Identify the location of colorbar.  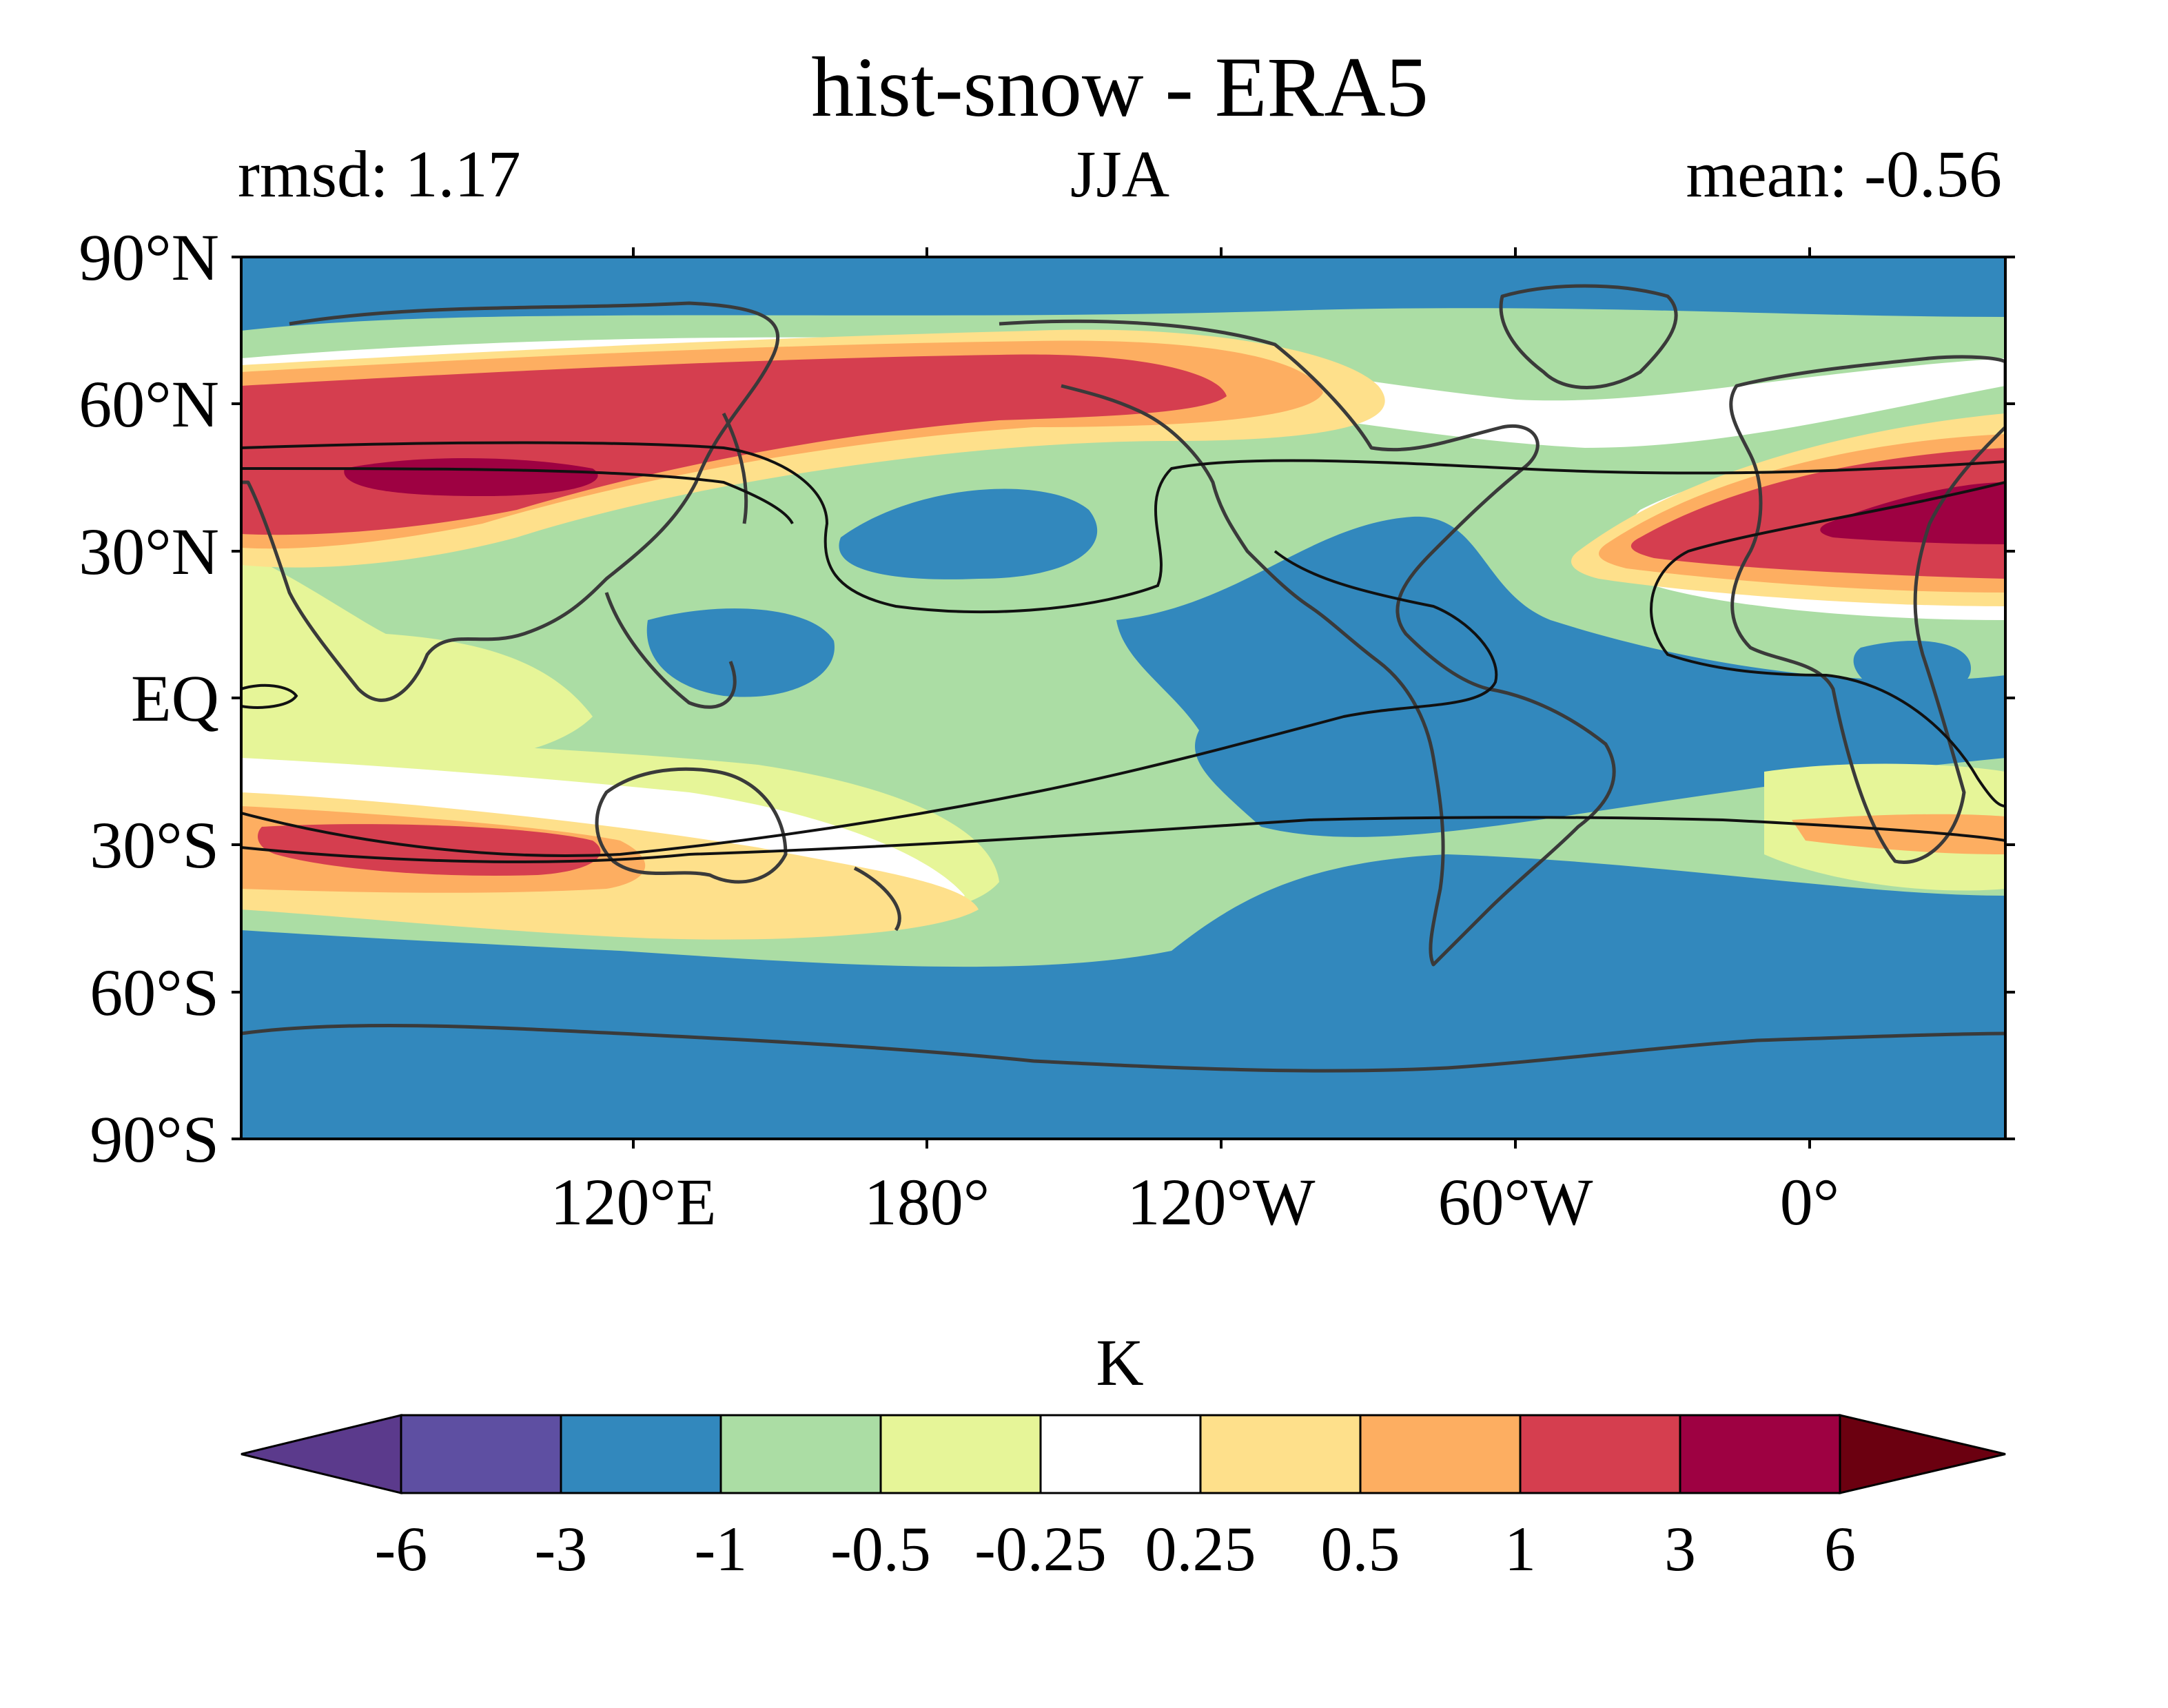
(1123, 1454).